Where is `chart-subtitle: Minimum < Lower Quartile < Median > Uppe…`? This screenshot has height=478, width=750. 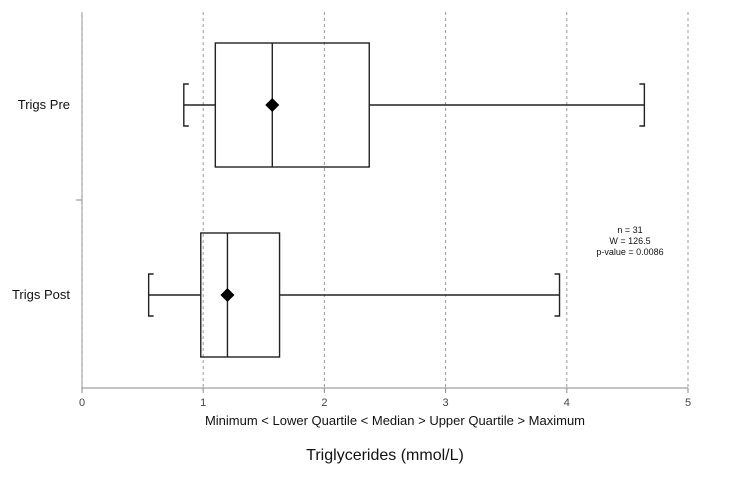
chart-subtitle: Minimum < Lower Quartile < Median > Uppe… is located at coordinates (395, 420).